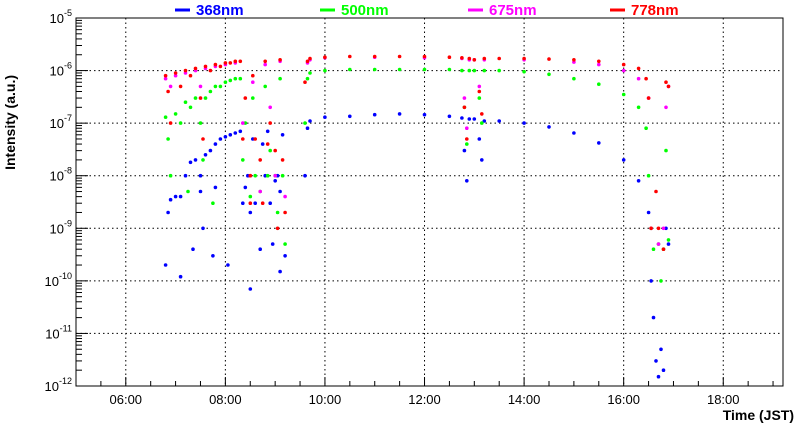 The image size is (800, 427). What do you see at coordinates (723, 399) in the screenshot?
I see `x-tick-label: 18:00` at bounding box center [723, 399].